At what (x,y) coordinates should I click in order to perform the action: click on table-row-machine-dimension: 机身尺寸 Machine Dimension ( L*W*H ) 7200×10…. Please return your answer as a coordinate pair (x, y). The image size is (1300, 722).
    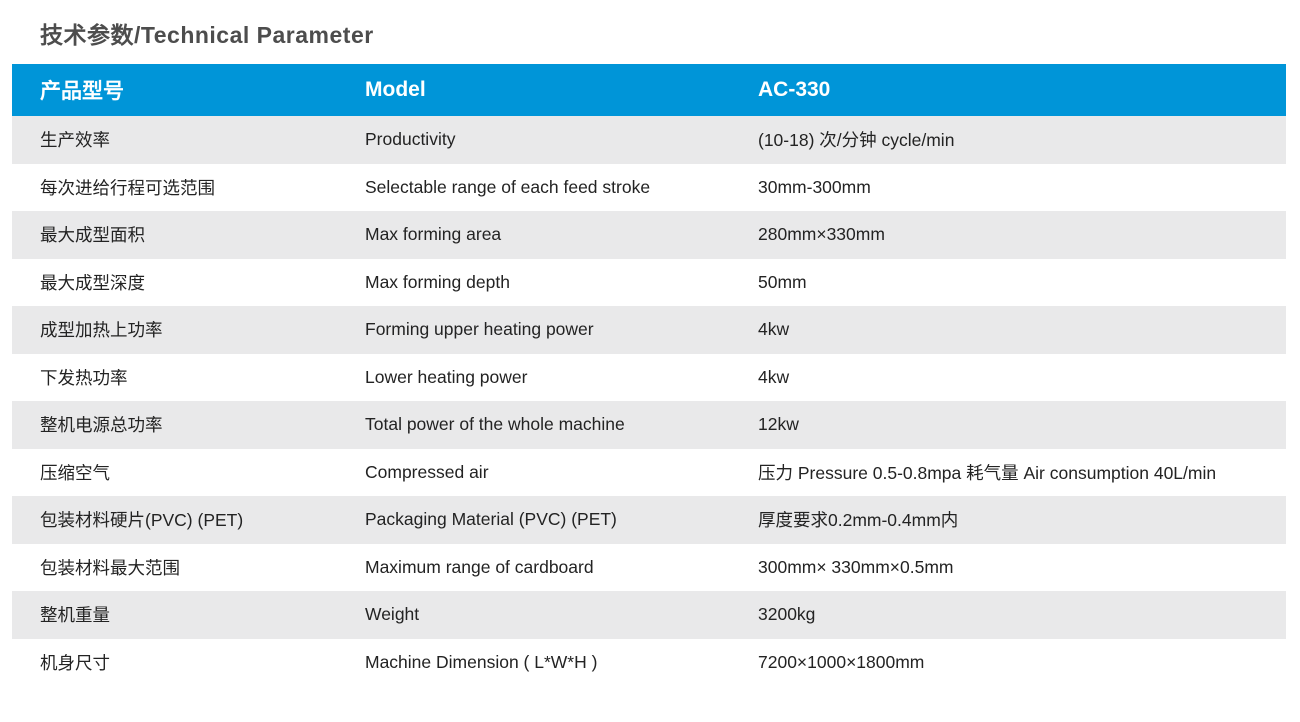
    Looking at the image, I should click on (649, 662).